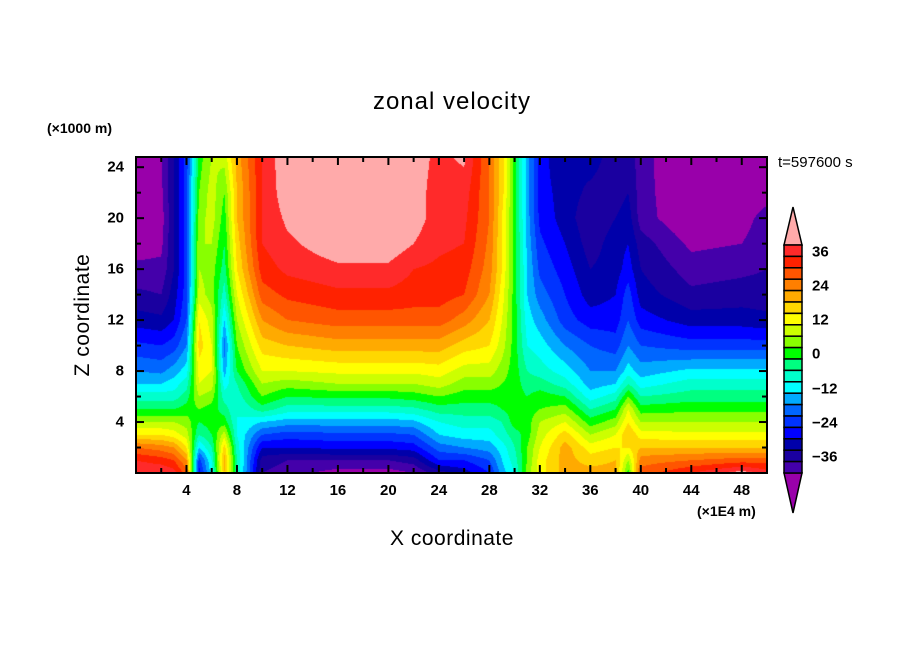 This screenshot has width=904, height=654. What do you see at coordinates (742, 490) in the screenshot?
I see `x-tick-label: 48` at bounding box center [742, 490].